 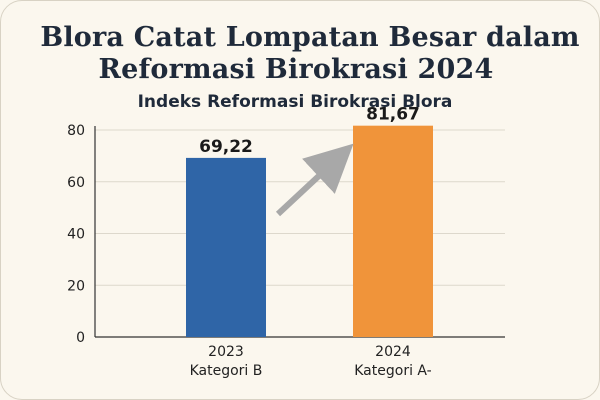 I want to click on chart-title: Indeks Reformasi Birokrasi Blora, so click(x=295, y=102).